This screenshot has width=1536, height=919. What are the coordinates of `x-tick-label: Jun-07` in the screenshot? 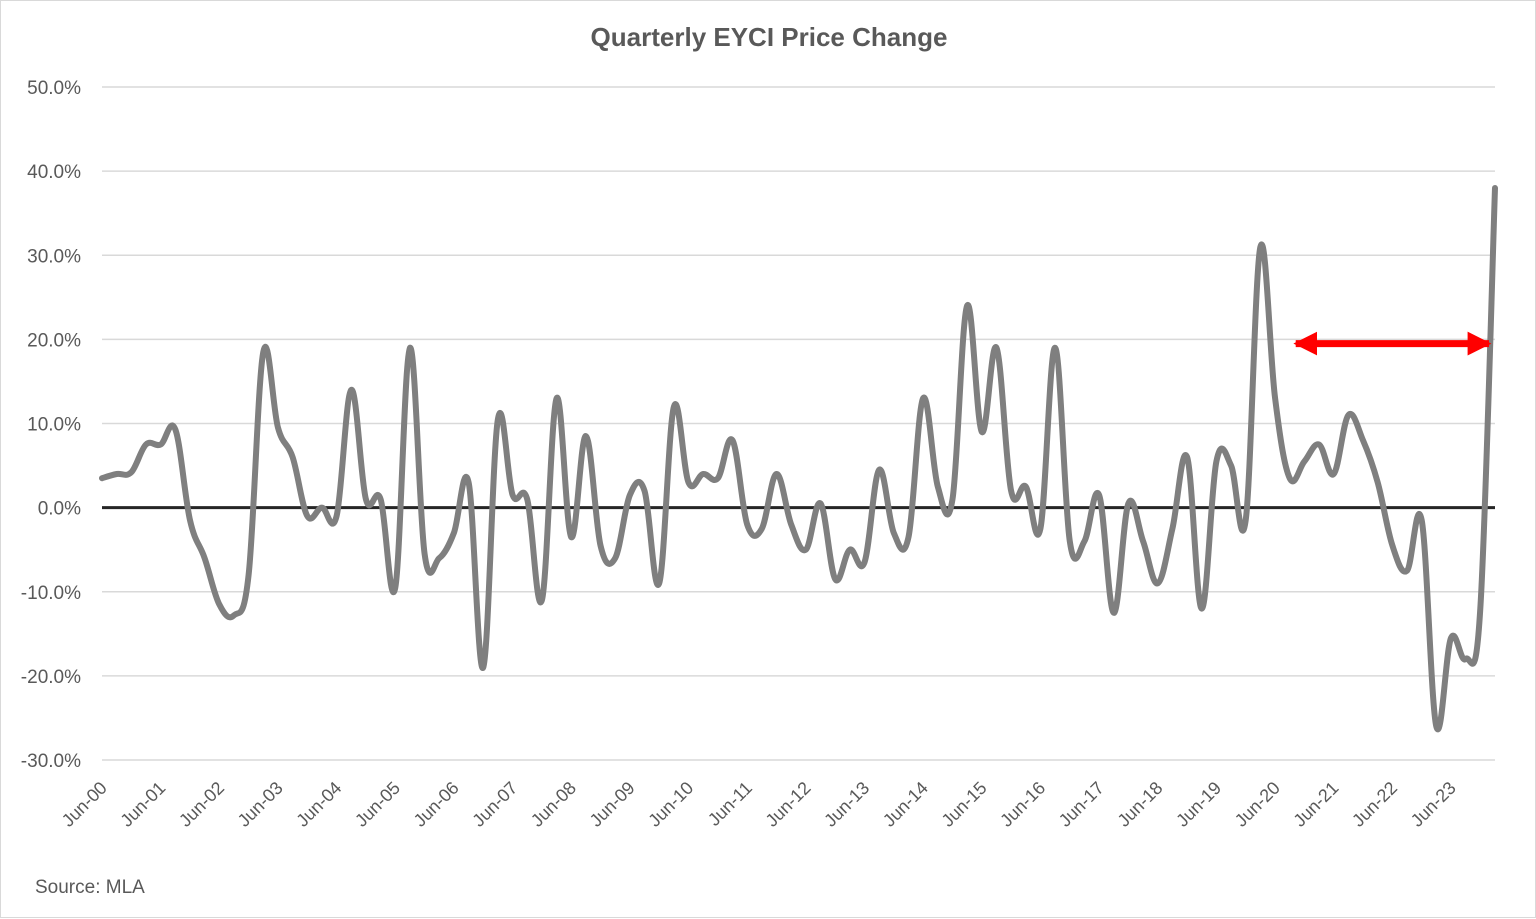 It's located at (494, 804).